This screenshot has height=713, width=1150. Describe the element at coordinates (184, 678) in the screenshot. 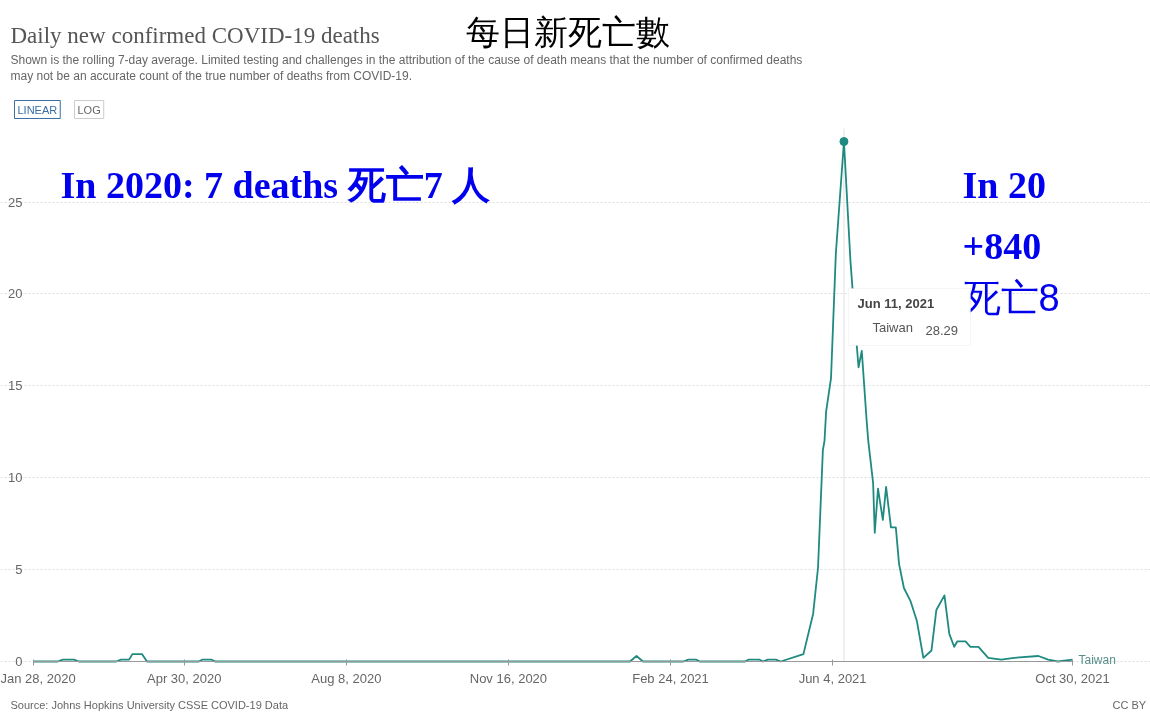

I see `x-tick-label: Apr 30, 2020` at that location.